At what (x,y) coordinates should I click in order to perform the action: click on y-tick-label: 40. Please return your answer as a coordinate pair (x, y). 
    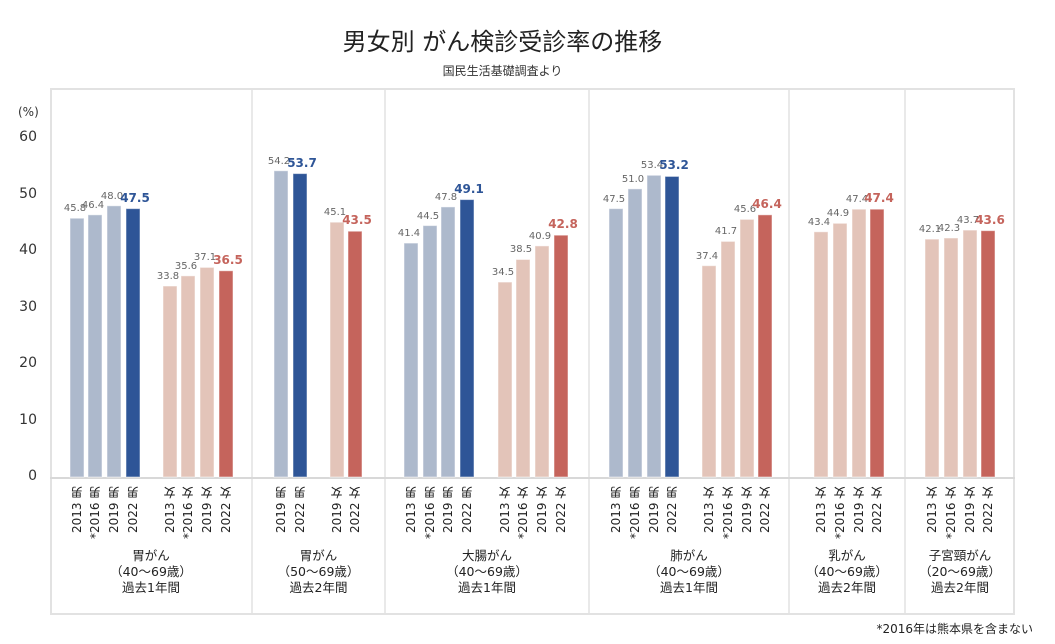
    Looking at the image, I should click on (28, 250).